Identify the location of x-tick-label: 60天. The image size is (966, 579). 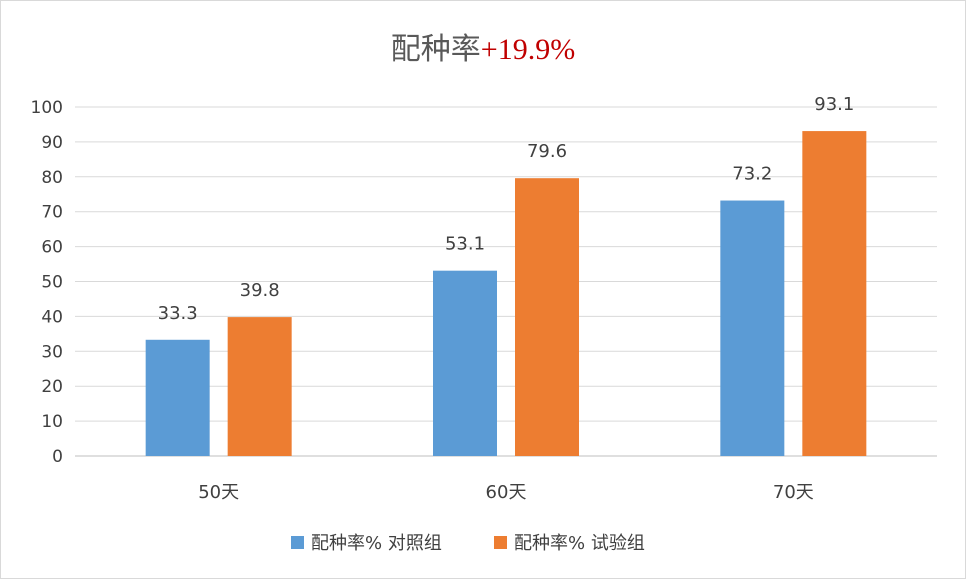
(506, 492).